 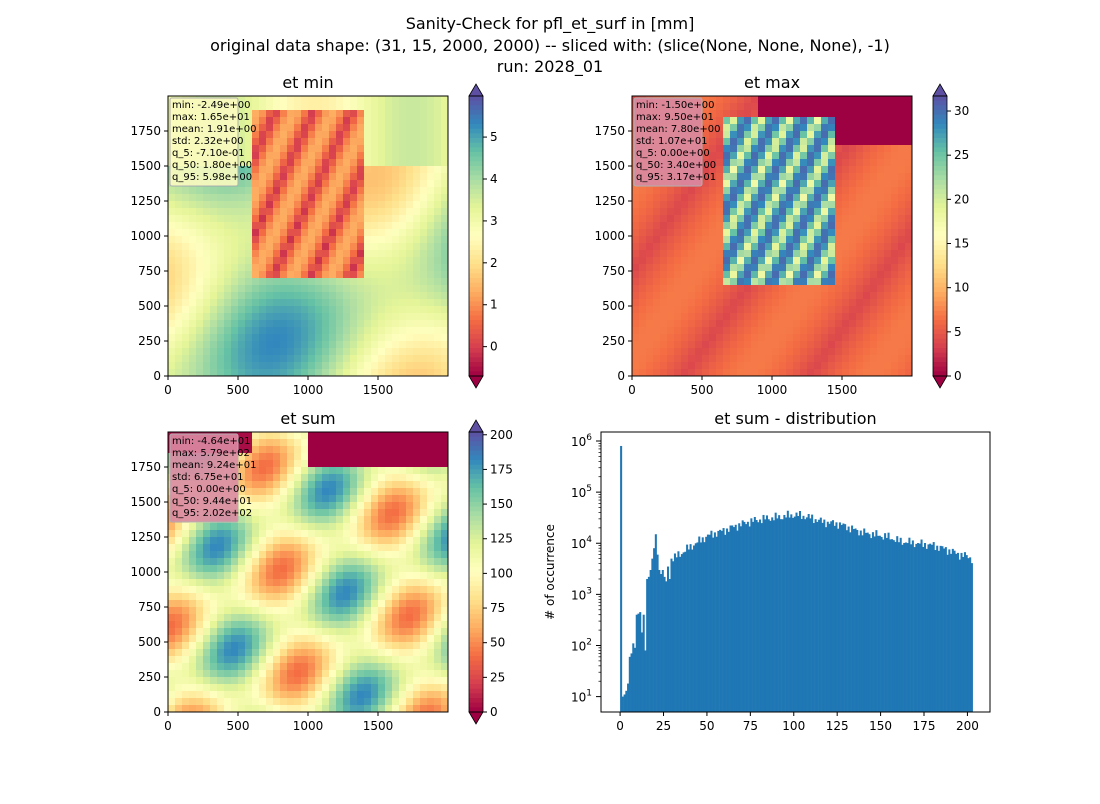 I want to click on x-tick-label: 100, so click(x=793, y=726).